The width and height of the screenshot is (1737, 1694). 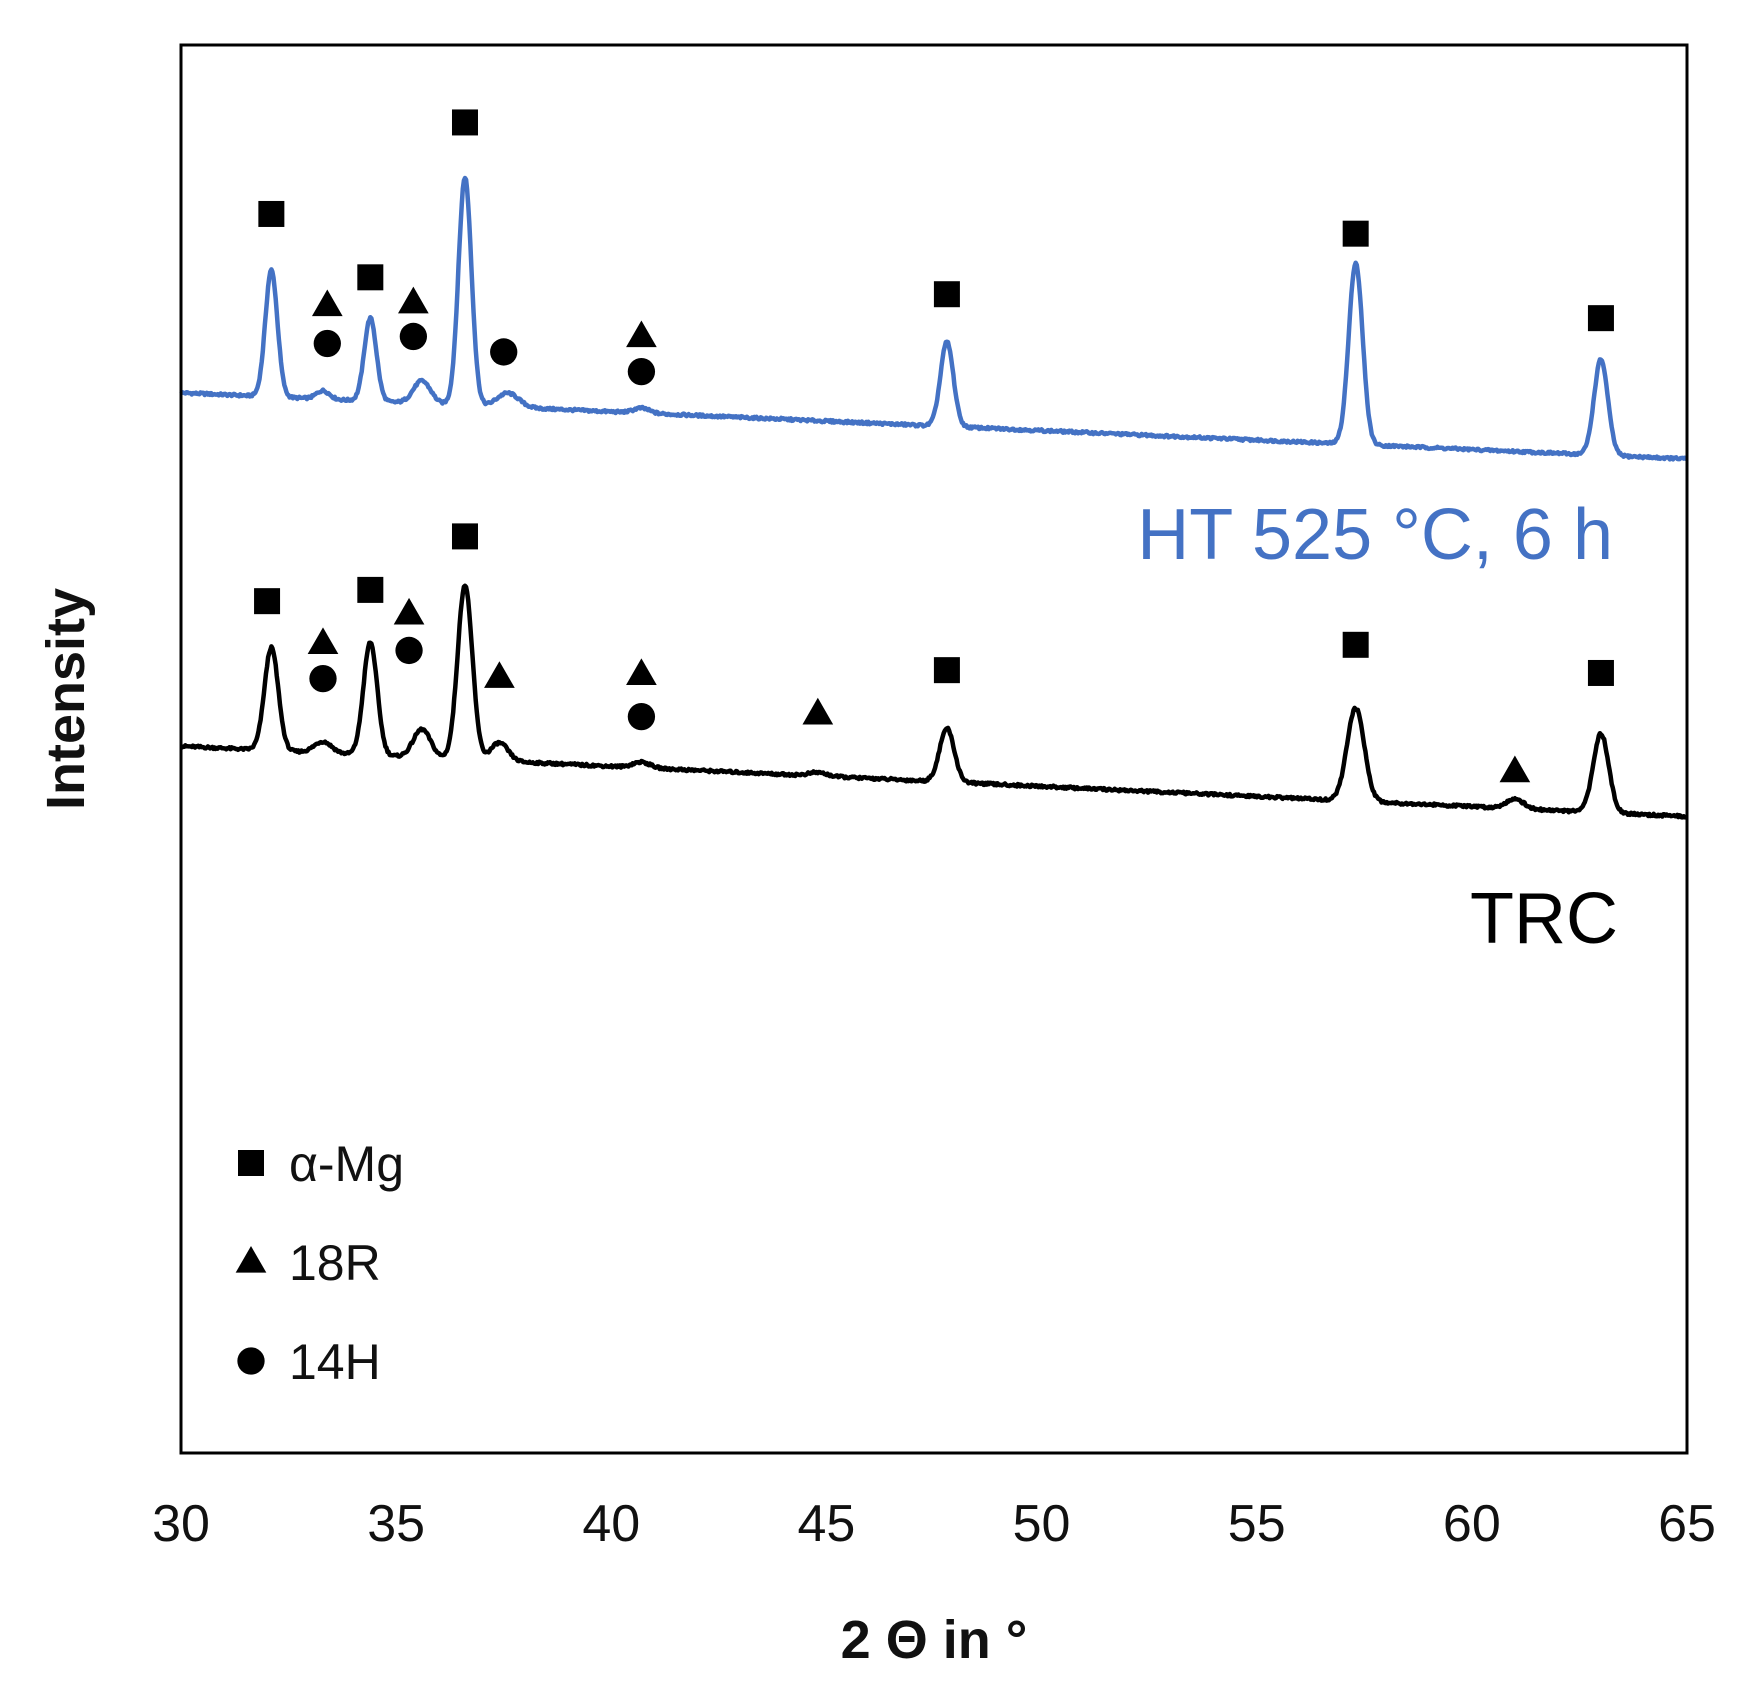 What do you see at coordinates (1375, 535) in the screenshot?
I see `series-label-ht: HT 525 °C, 6 h` at bounding box center [1375, 535].